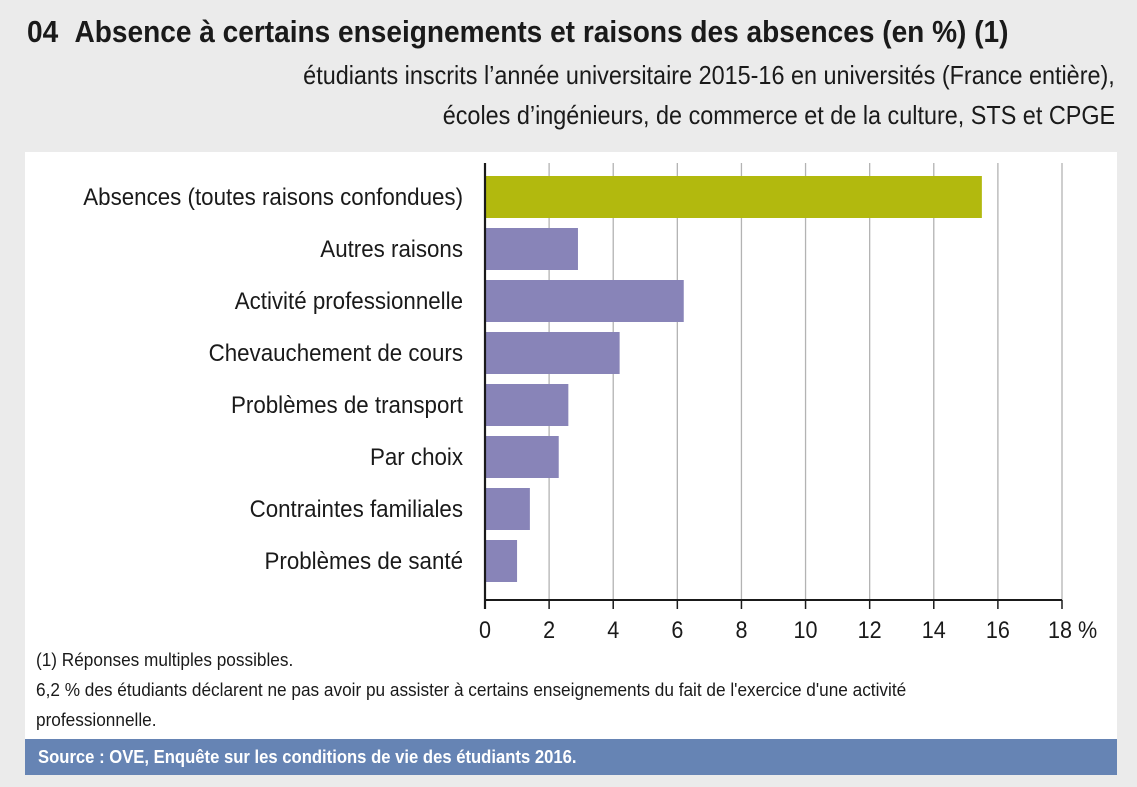 This screenshot has width=1137, height=787. I want to click on x-tick-label: 14, so click(934, 630).